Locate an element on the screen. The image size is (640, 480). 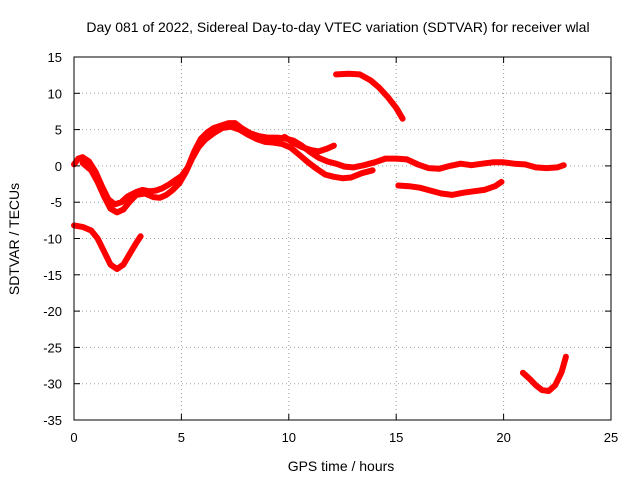
x-tick-label: 0 is located at coordinates (73, 437).